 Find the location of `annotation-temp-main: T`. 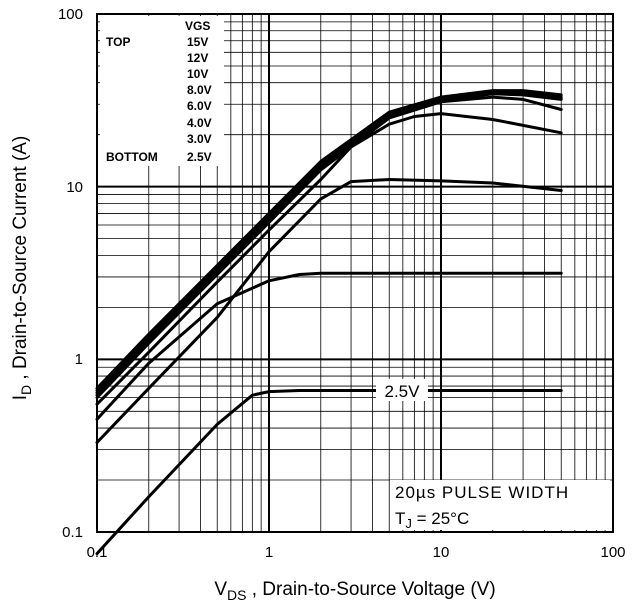

annotation-temp-main: T is located at coordinates (400, 518).